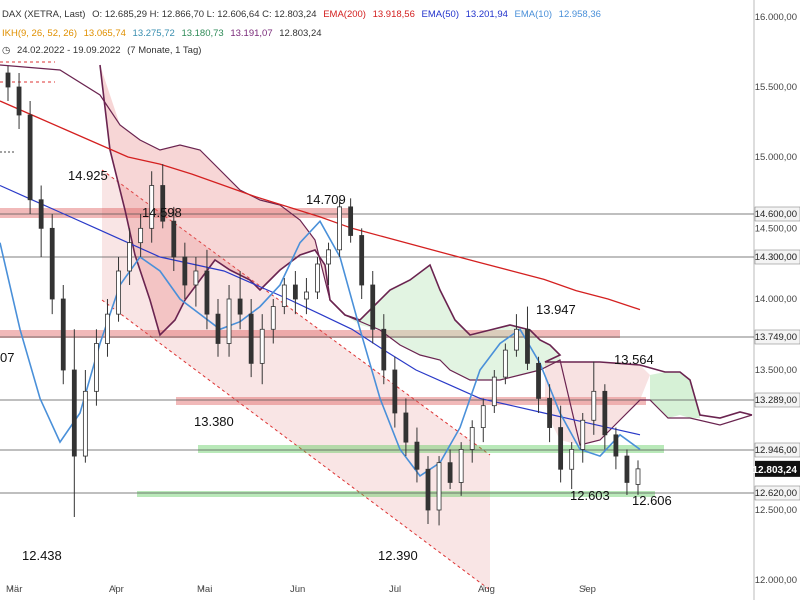 This screenshot has width=800, height=600. What do you see at coordinates (556, 309) in the screenshot?
I see `annotation-13.947: 13.947` at bounding box center [556, 309].